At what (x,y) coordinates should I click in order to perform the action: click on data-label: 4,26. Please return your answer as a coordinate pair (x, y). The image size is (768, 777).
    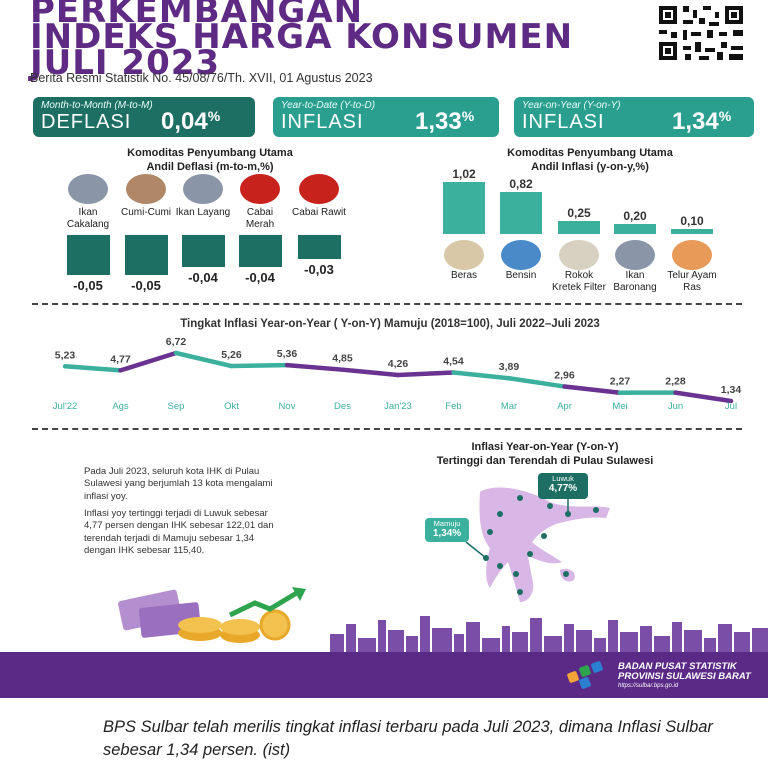
    Looking at the image, I should click on (398, 364).